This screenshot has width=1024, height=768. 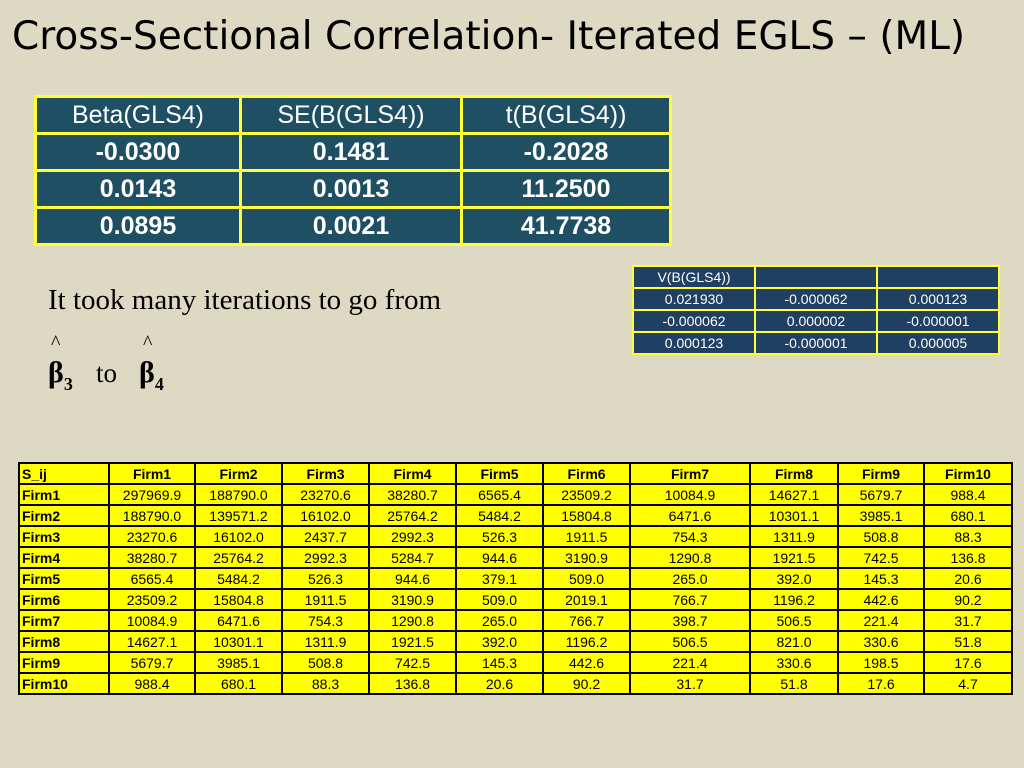 What do you see at coordinates (64, 599) in the screenshot?
I see `row-header: Firm6` at bounding box center [64, 599].